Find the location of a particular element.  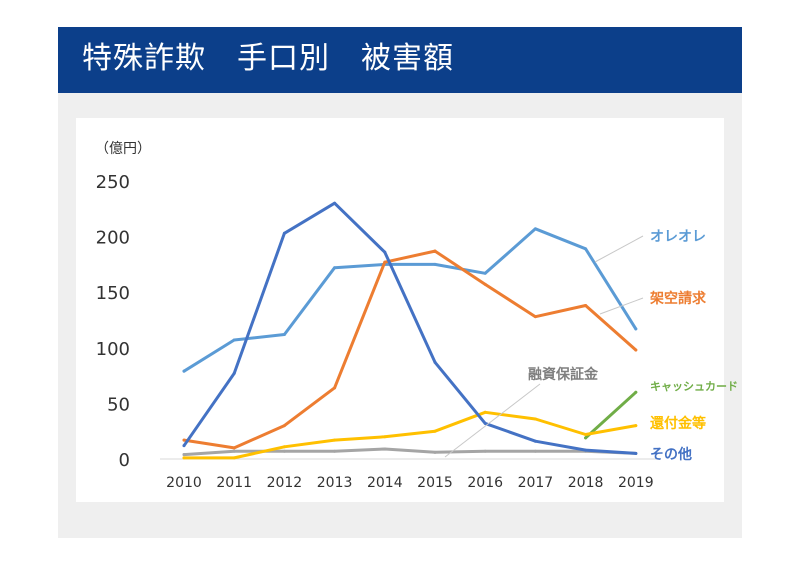

x-tick-label: 2011 is located at coordinates (234, 483).